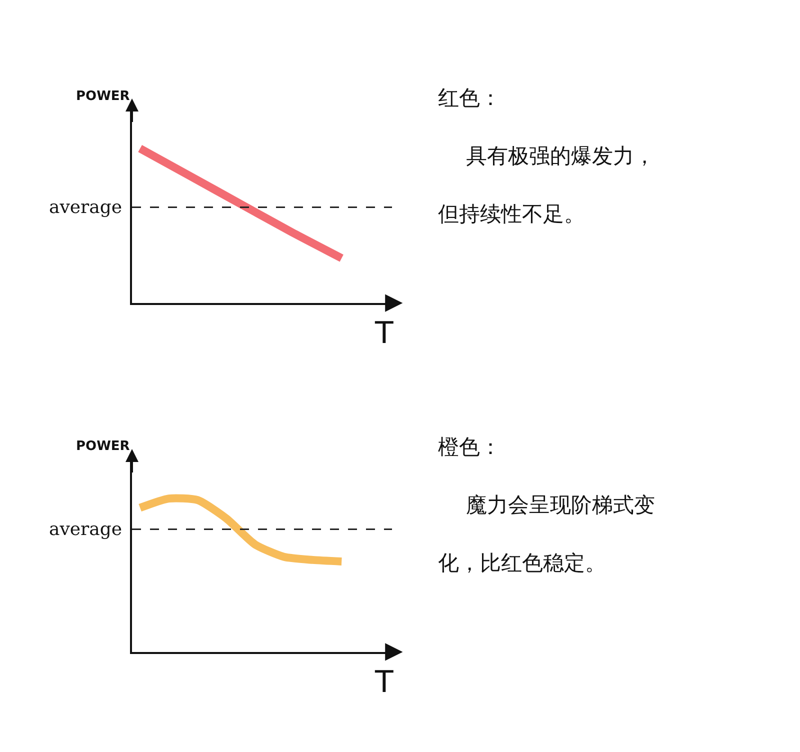 The width and height of the screenshot is (800, 752). I want to click on text: 具有极强的爆发力，, so click(560, 156).